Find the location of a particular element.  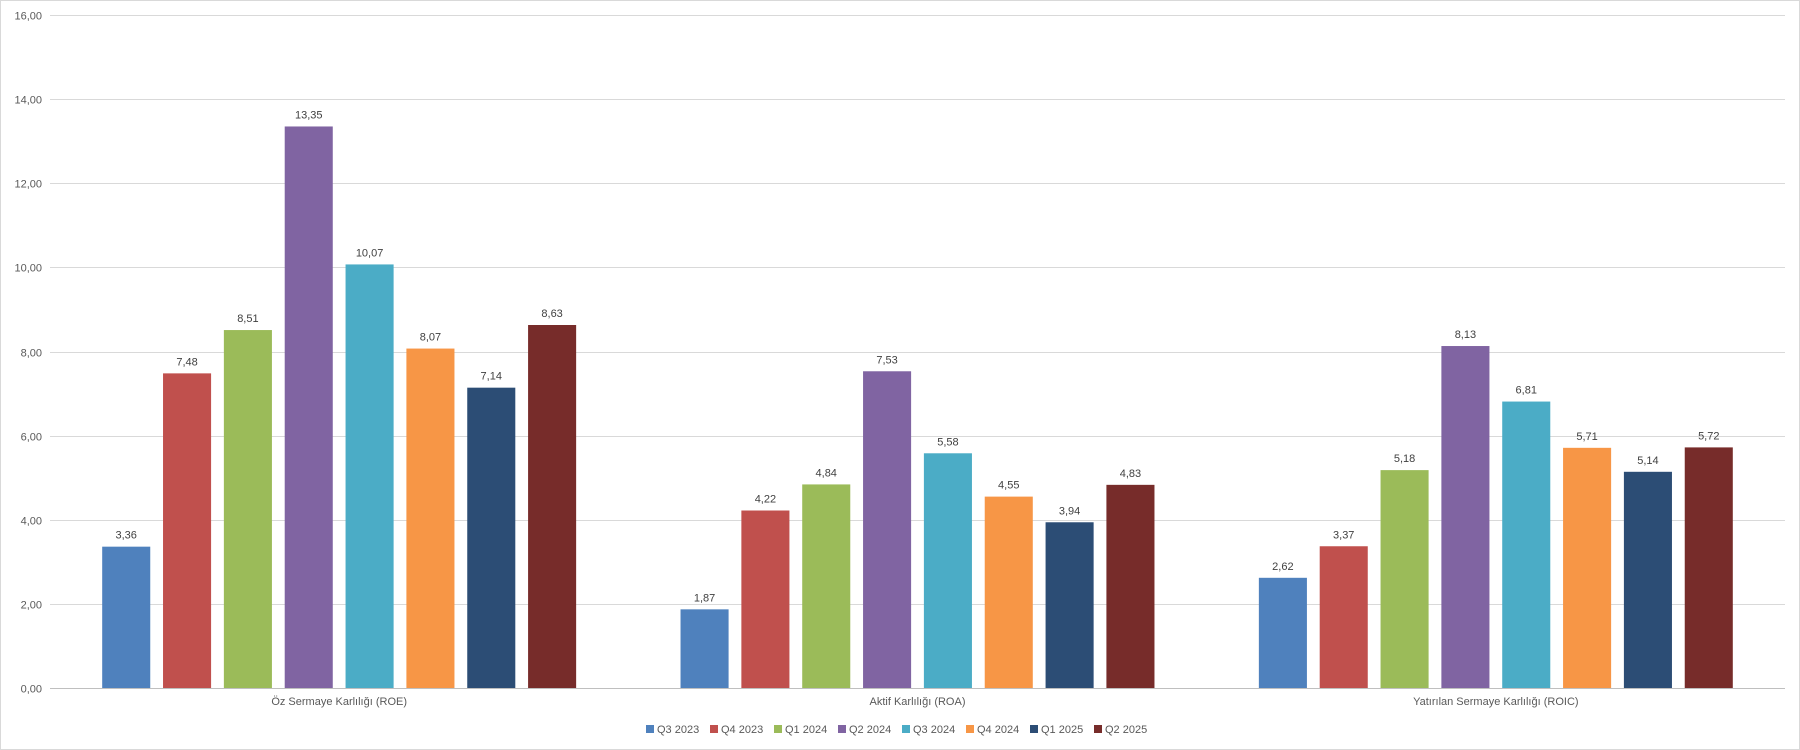

data-label-q3-2024-cat-0: 10,07 is located at coordinates (370, 253).